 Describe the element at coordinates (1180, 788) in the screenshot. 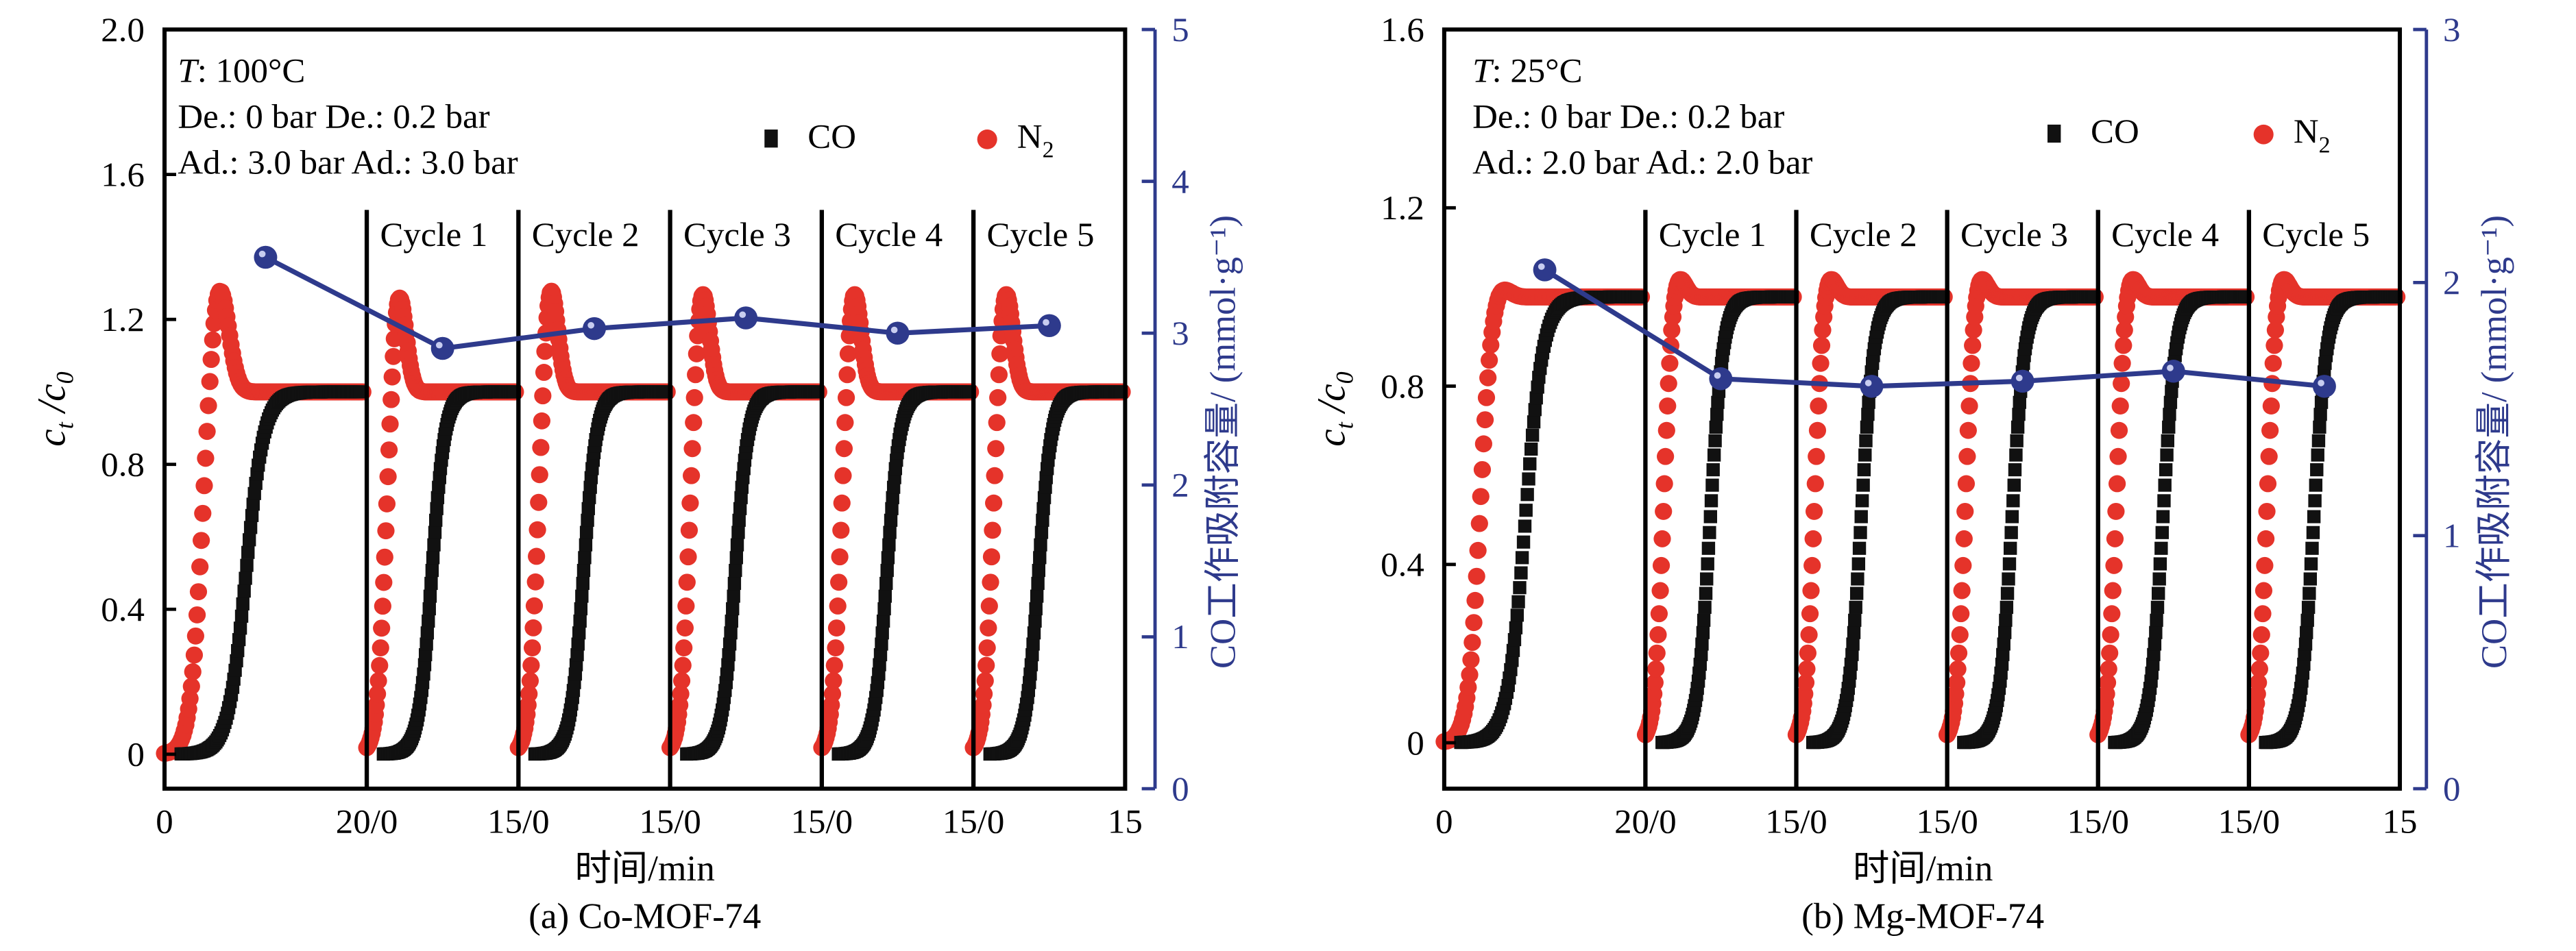

I see `y-tick-label-right: 0` at that location.